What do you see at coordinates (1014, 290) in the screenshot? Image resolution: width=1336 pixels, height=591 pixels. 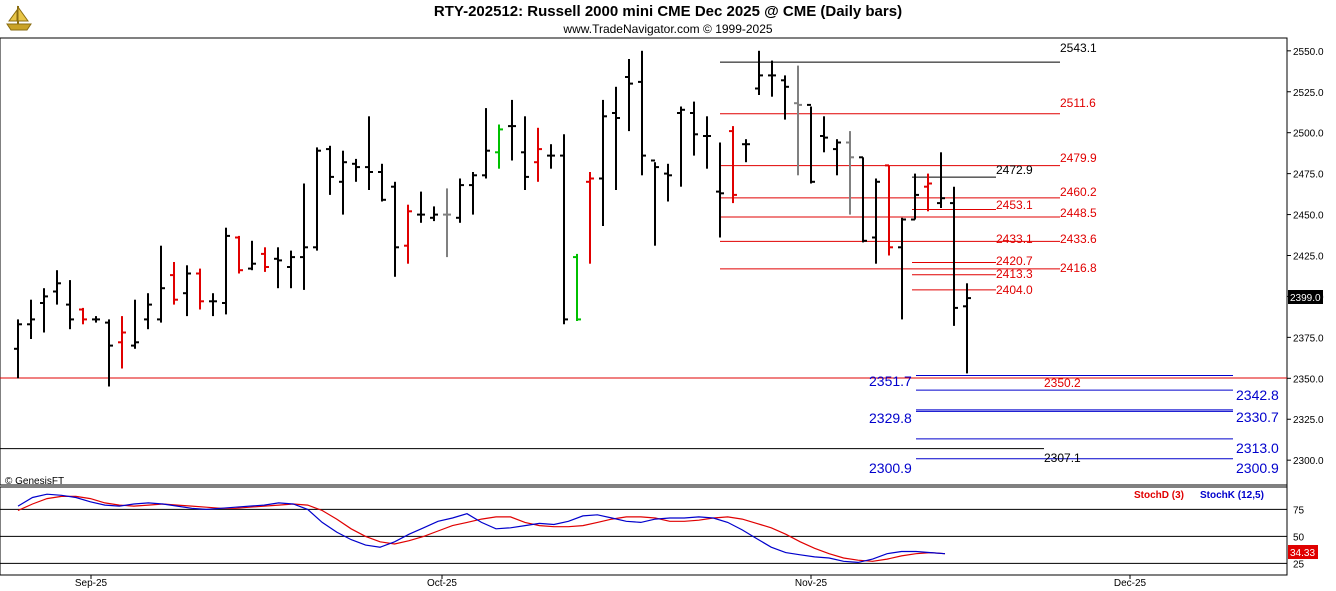 I see `level-label: 2404.0` at bounding box center [1014, 290].